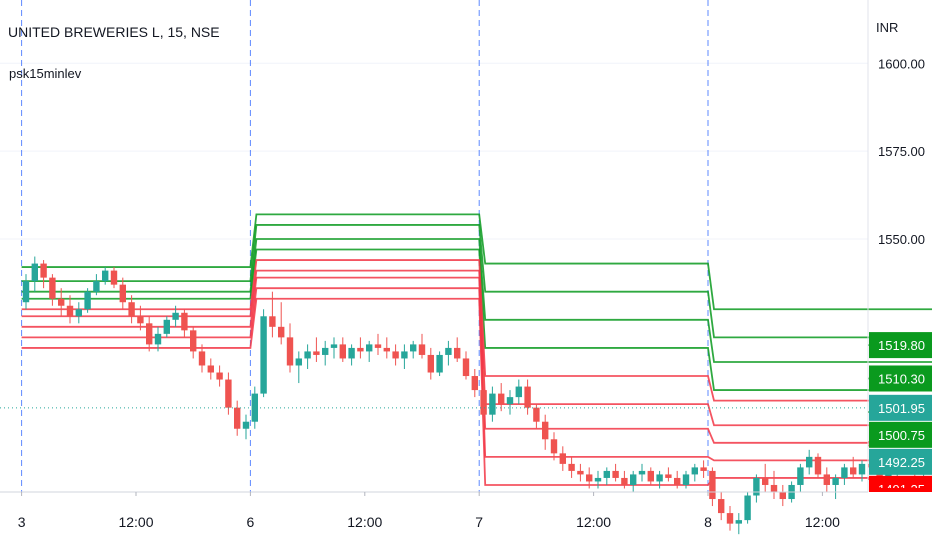 This screenshot has height=550, width=932. I want to click on indicator-label: psk15minlev, so click(45, 73).